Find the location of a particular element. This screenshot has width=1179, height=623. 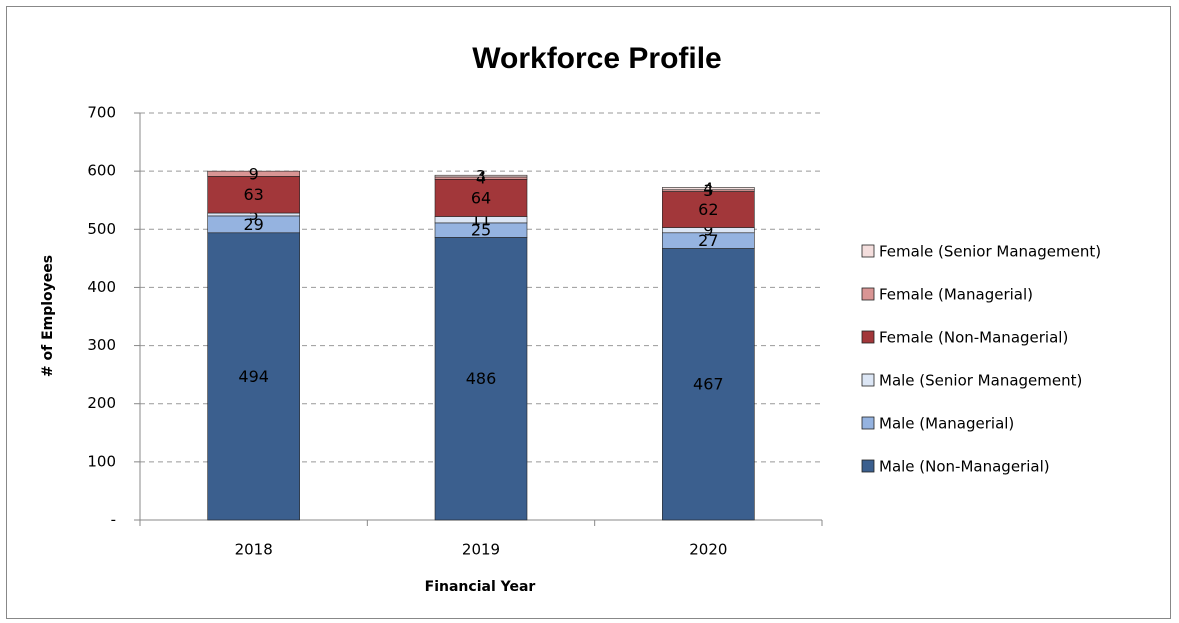

y-tick-label: 200 is located at coordinates (101, 403).